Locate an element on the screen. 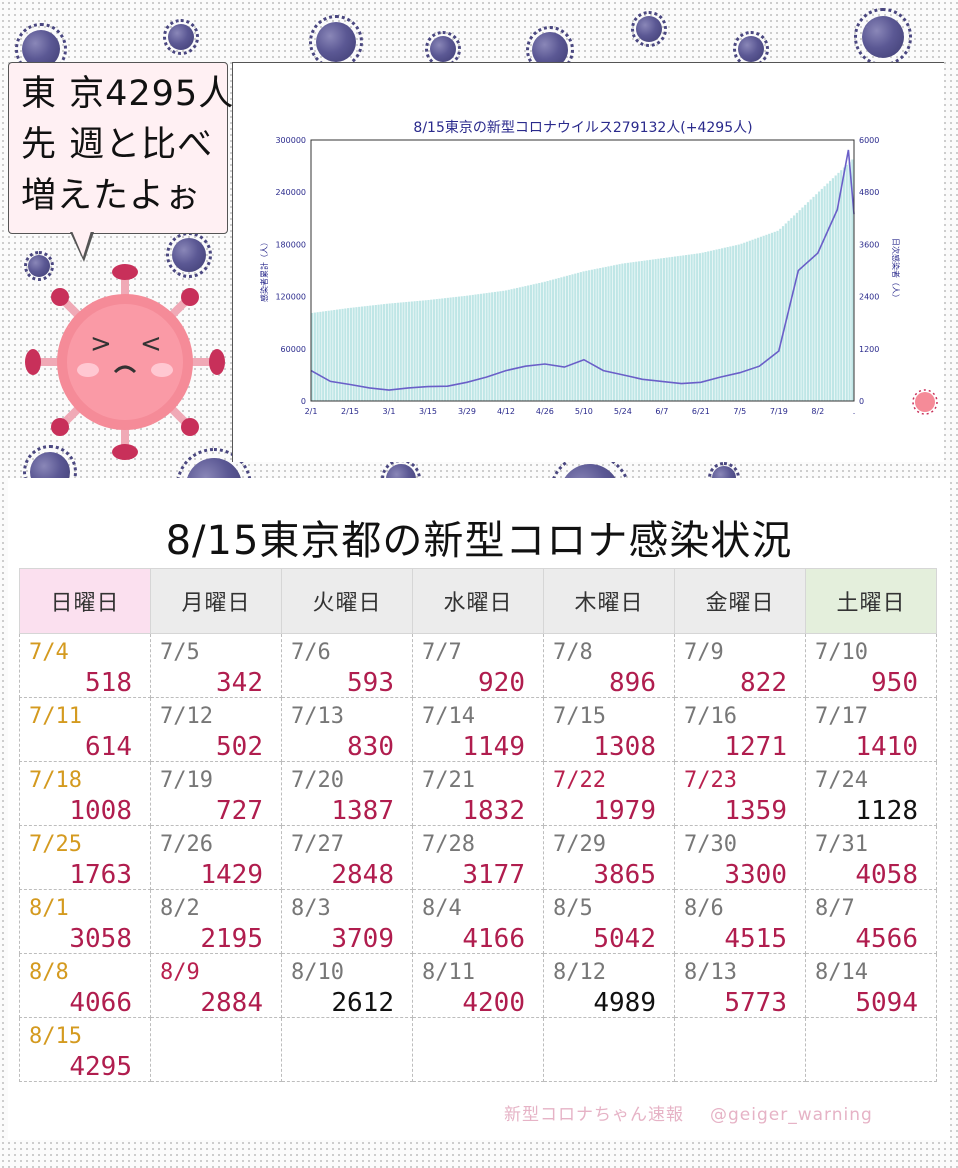 The width and height of the screenshot is (958, 1168). day-cell: 8/9 2884 is located at coordinates (216, 985).